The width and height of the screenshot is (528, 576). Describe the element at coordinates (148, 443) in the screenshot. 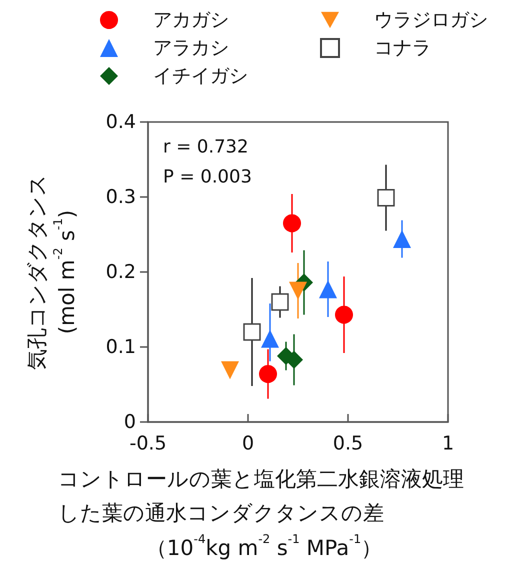

I see `x-tick-label: -0.5` at that location.